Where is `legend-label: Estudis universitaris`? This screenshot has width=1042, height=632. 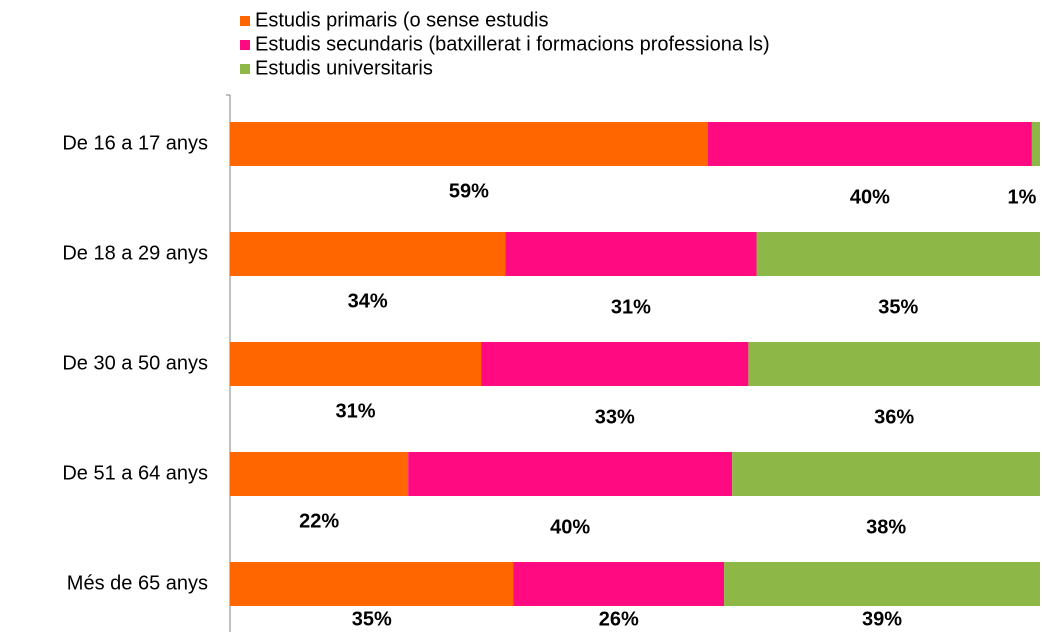
legend-label: Estudis universitaris is located at coordinates (344, 68).